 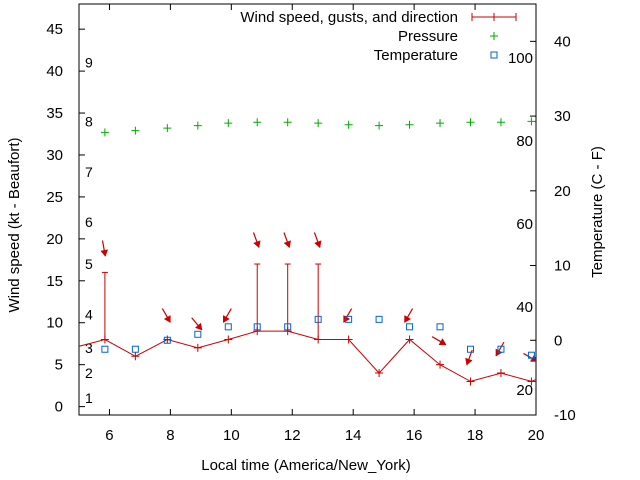 What do you see at coordinates (89, 222) in the screenshot?
I see `beaufort-label: 6` at bounding box center [89, 222].